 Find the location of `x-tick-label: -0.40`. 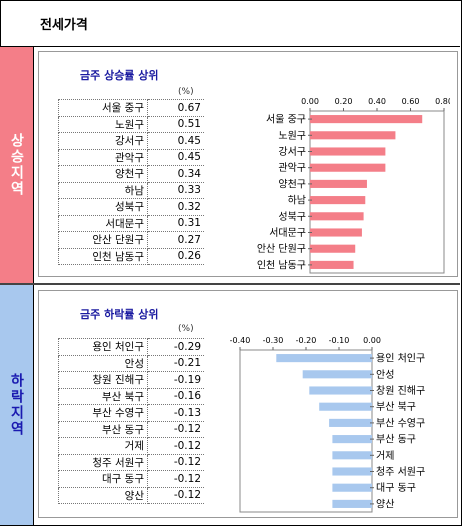

x-tick-label: -0.40 is located at coordinates (240, 340).